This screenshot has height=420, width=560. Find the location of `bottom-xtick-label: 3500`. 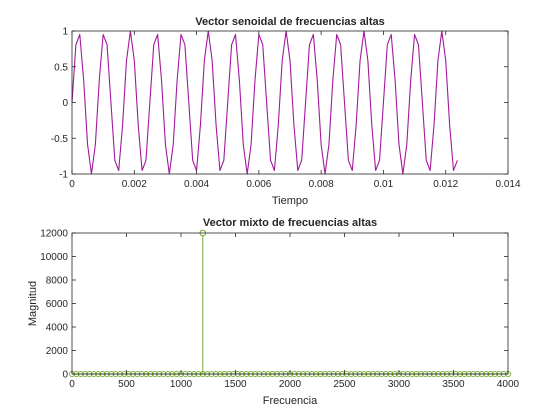

bottom-xtick-label: 3500 is located at coordinates (453, 384).